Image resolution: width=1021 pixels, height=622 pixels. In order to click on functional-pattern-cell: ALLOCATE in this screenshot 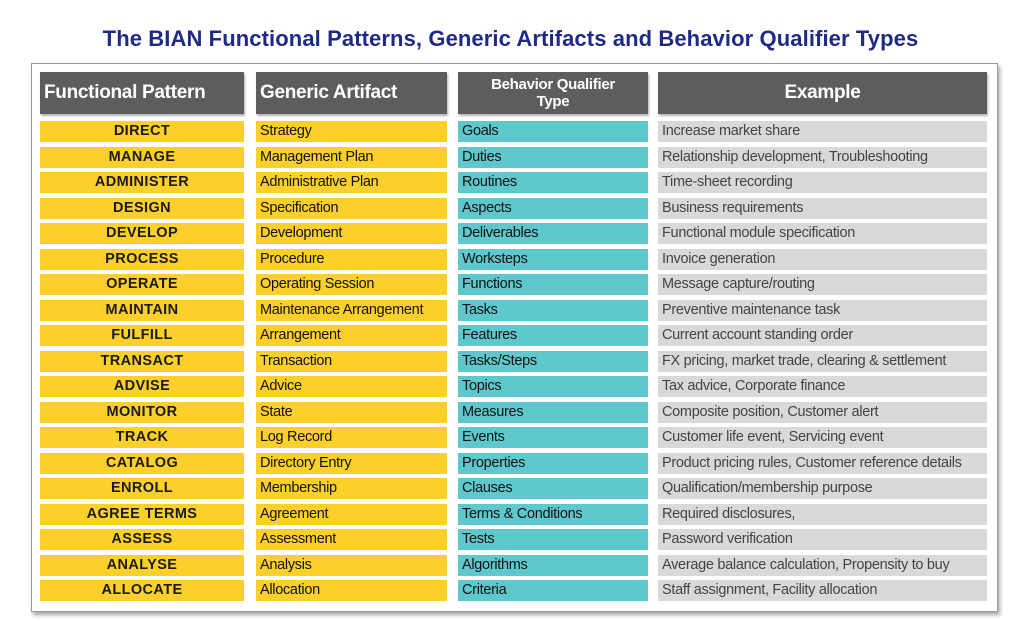, I will do `click(142, 590)`.